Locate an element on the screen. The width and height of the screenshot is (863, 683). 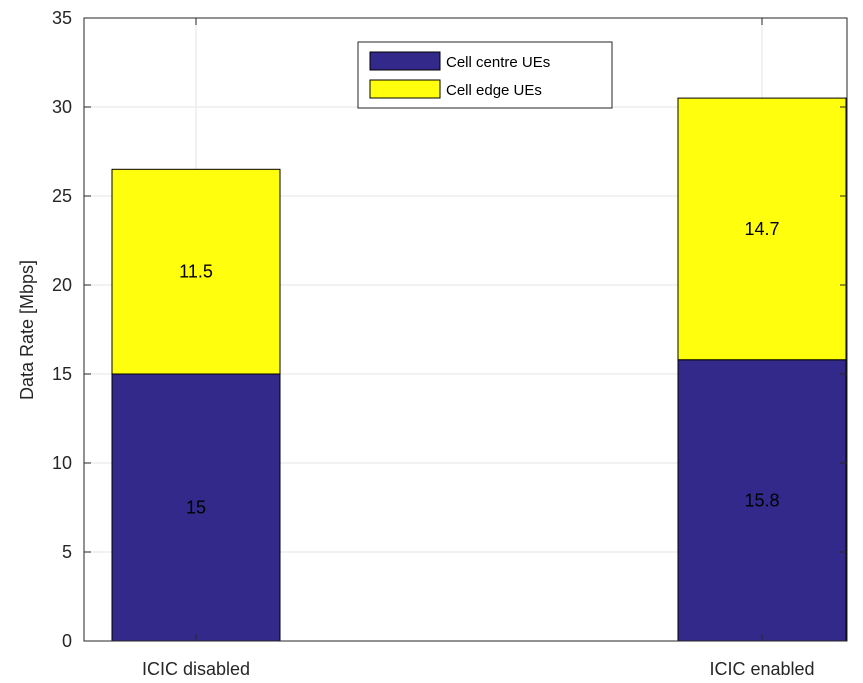
data-label: 15 is located at coordinates (196, 508).